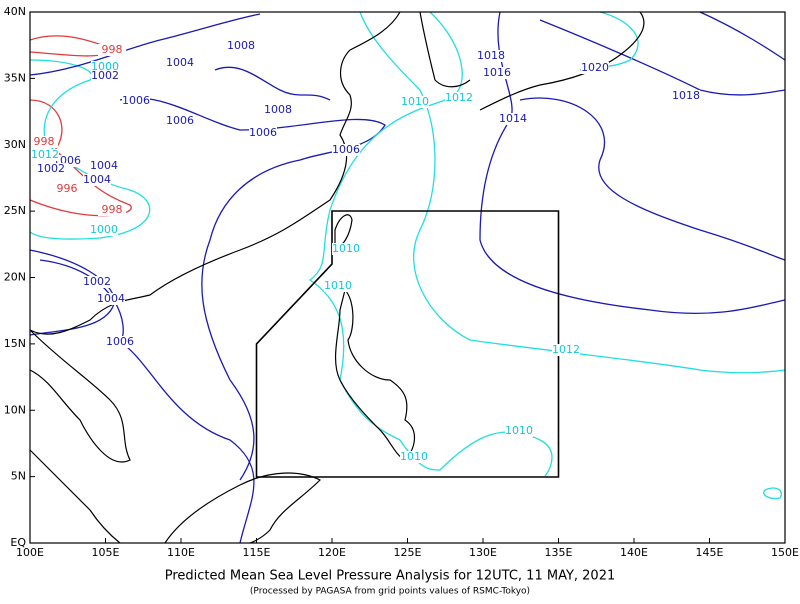 The height and width of the screenshot is (604, 800). I want to click on lat-tick-label: 30N, so click(15, 144).